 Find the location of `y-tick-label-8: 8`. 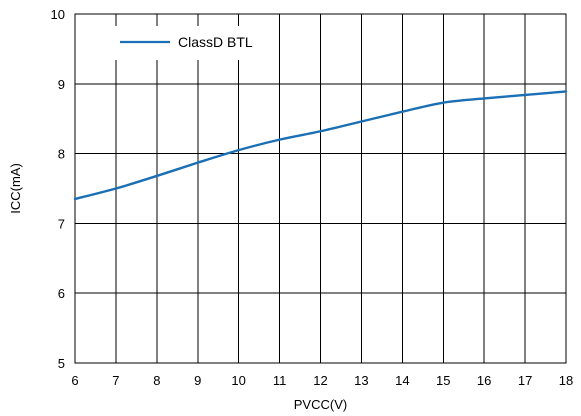

y-tick-label-8: 8 is located at coordinates (61, 154).